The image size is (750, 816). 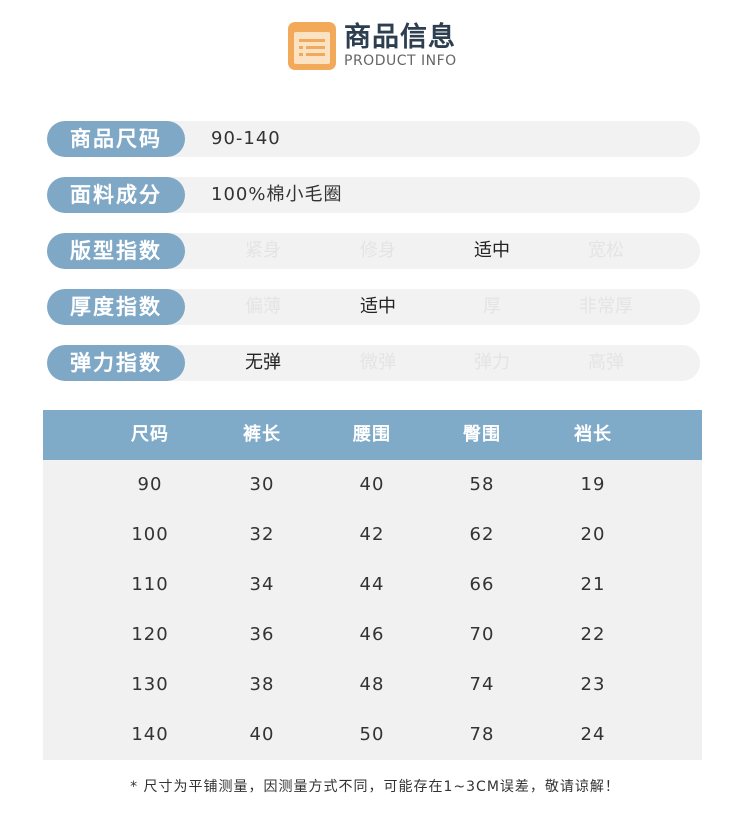 I want to click on column-header: 裤长, so click(x=262, y=434).